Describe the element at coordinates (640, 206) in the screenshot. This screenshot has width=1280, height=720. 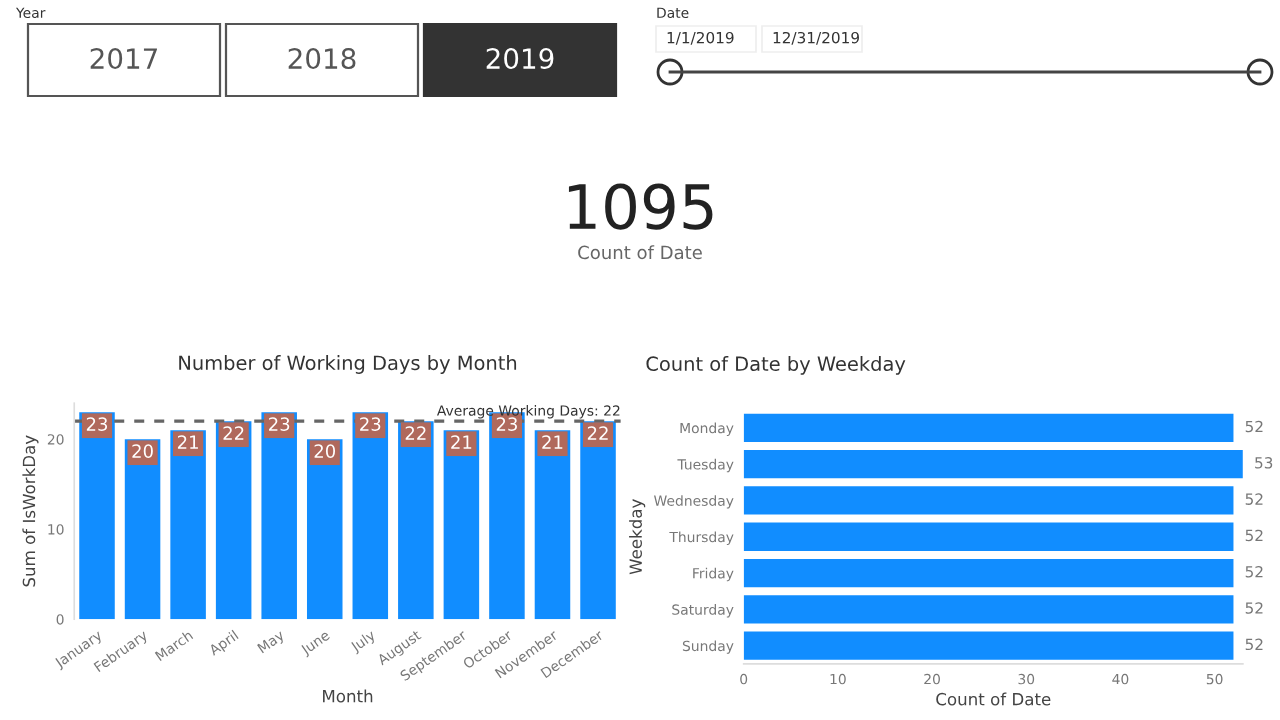
I see `text: 1095` at that location.